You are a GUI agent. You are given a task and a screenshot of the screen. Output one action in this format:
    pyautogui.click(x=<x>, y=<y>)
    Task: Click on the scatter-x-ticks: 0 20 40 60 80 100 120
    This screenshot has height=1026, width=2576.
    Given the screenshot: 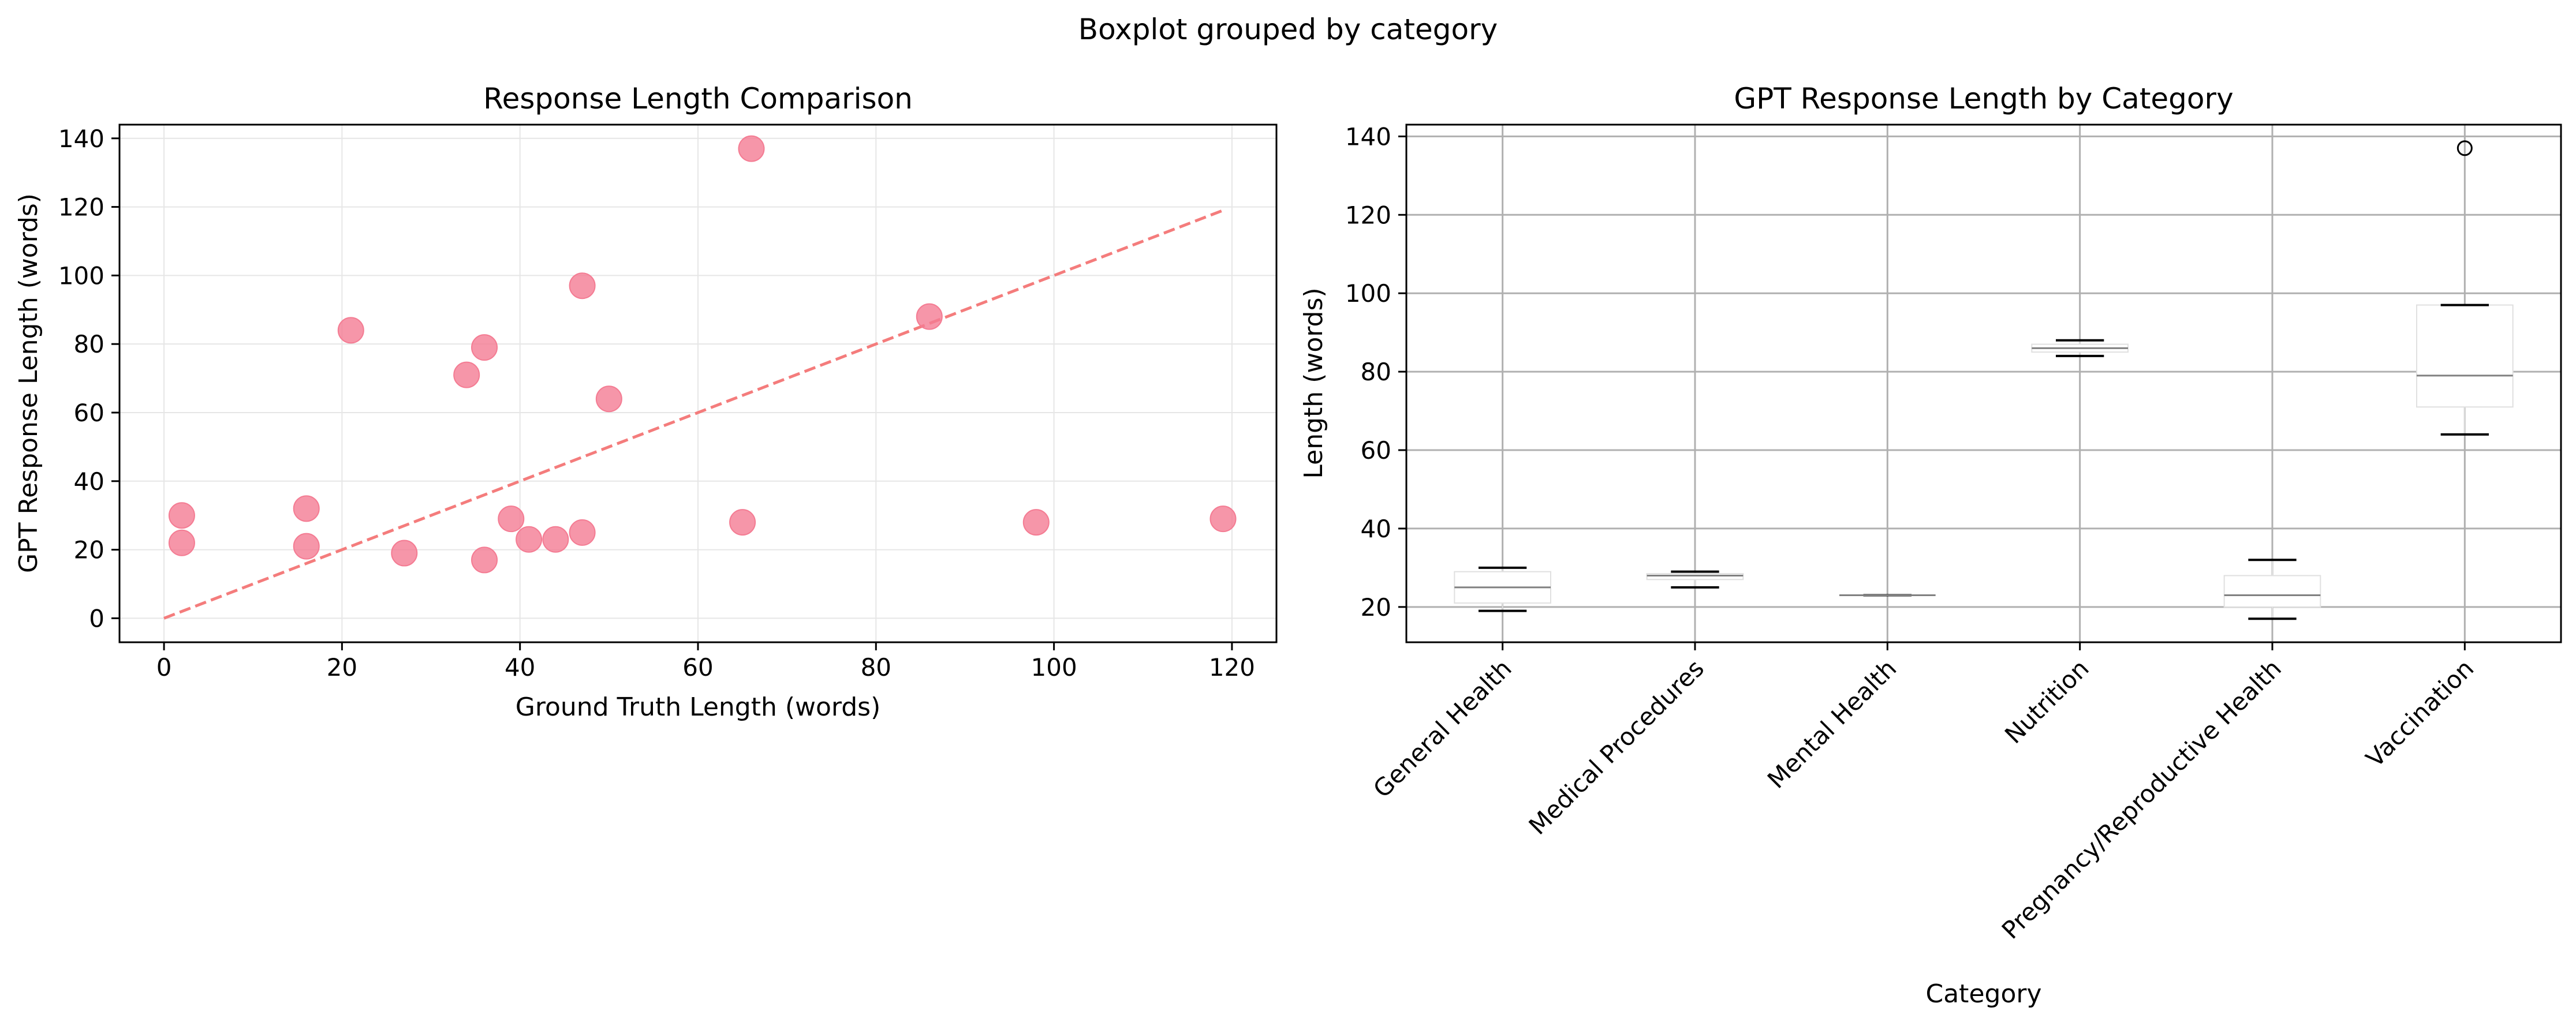 What is the action you would take?
    pyautogui.click(x=705, y=661)
    